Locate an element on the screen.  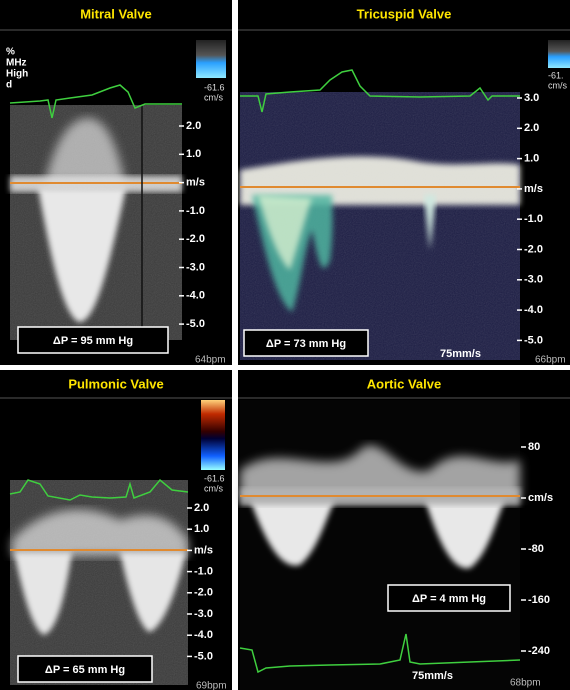
tick-label: -240 is located at coordinates (539, 651).